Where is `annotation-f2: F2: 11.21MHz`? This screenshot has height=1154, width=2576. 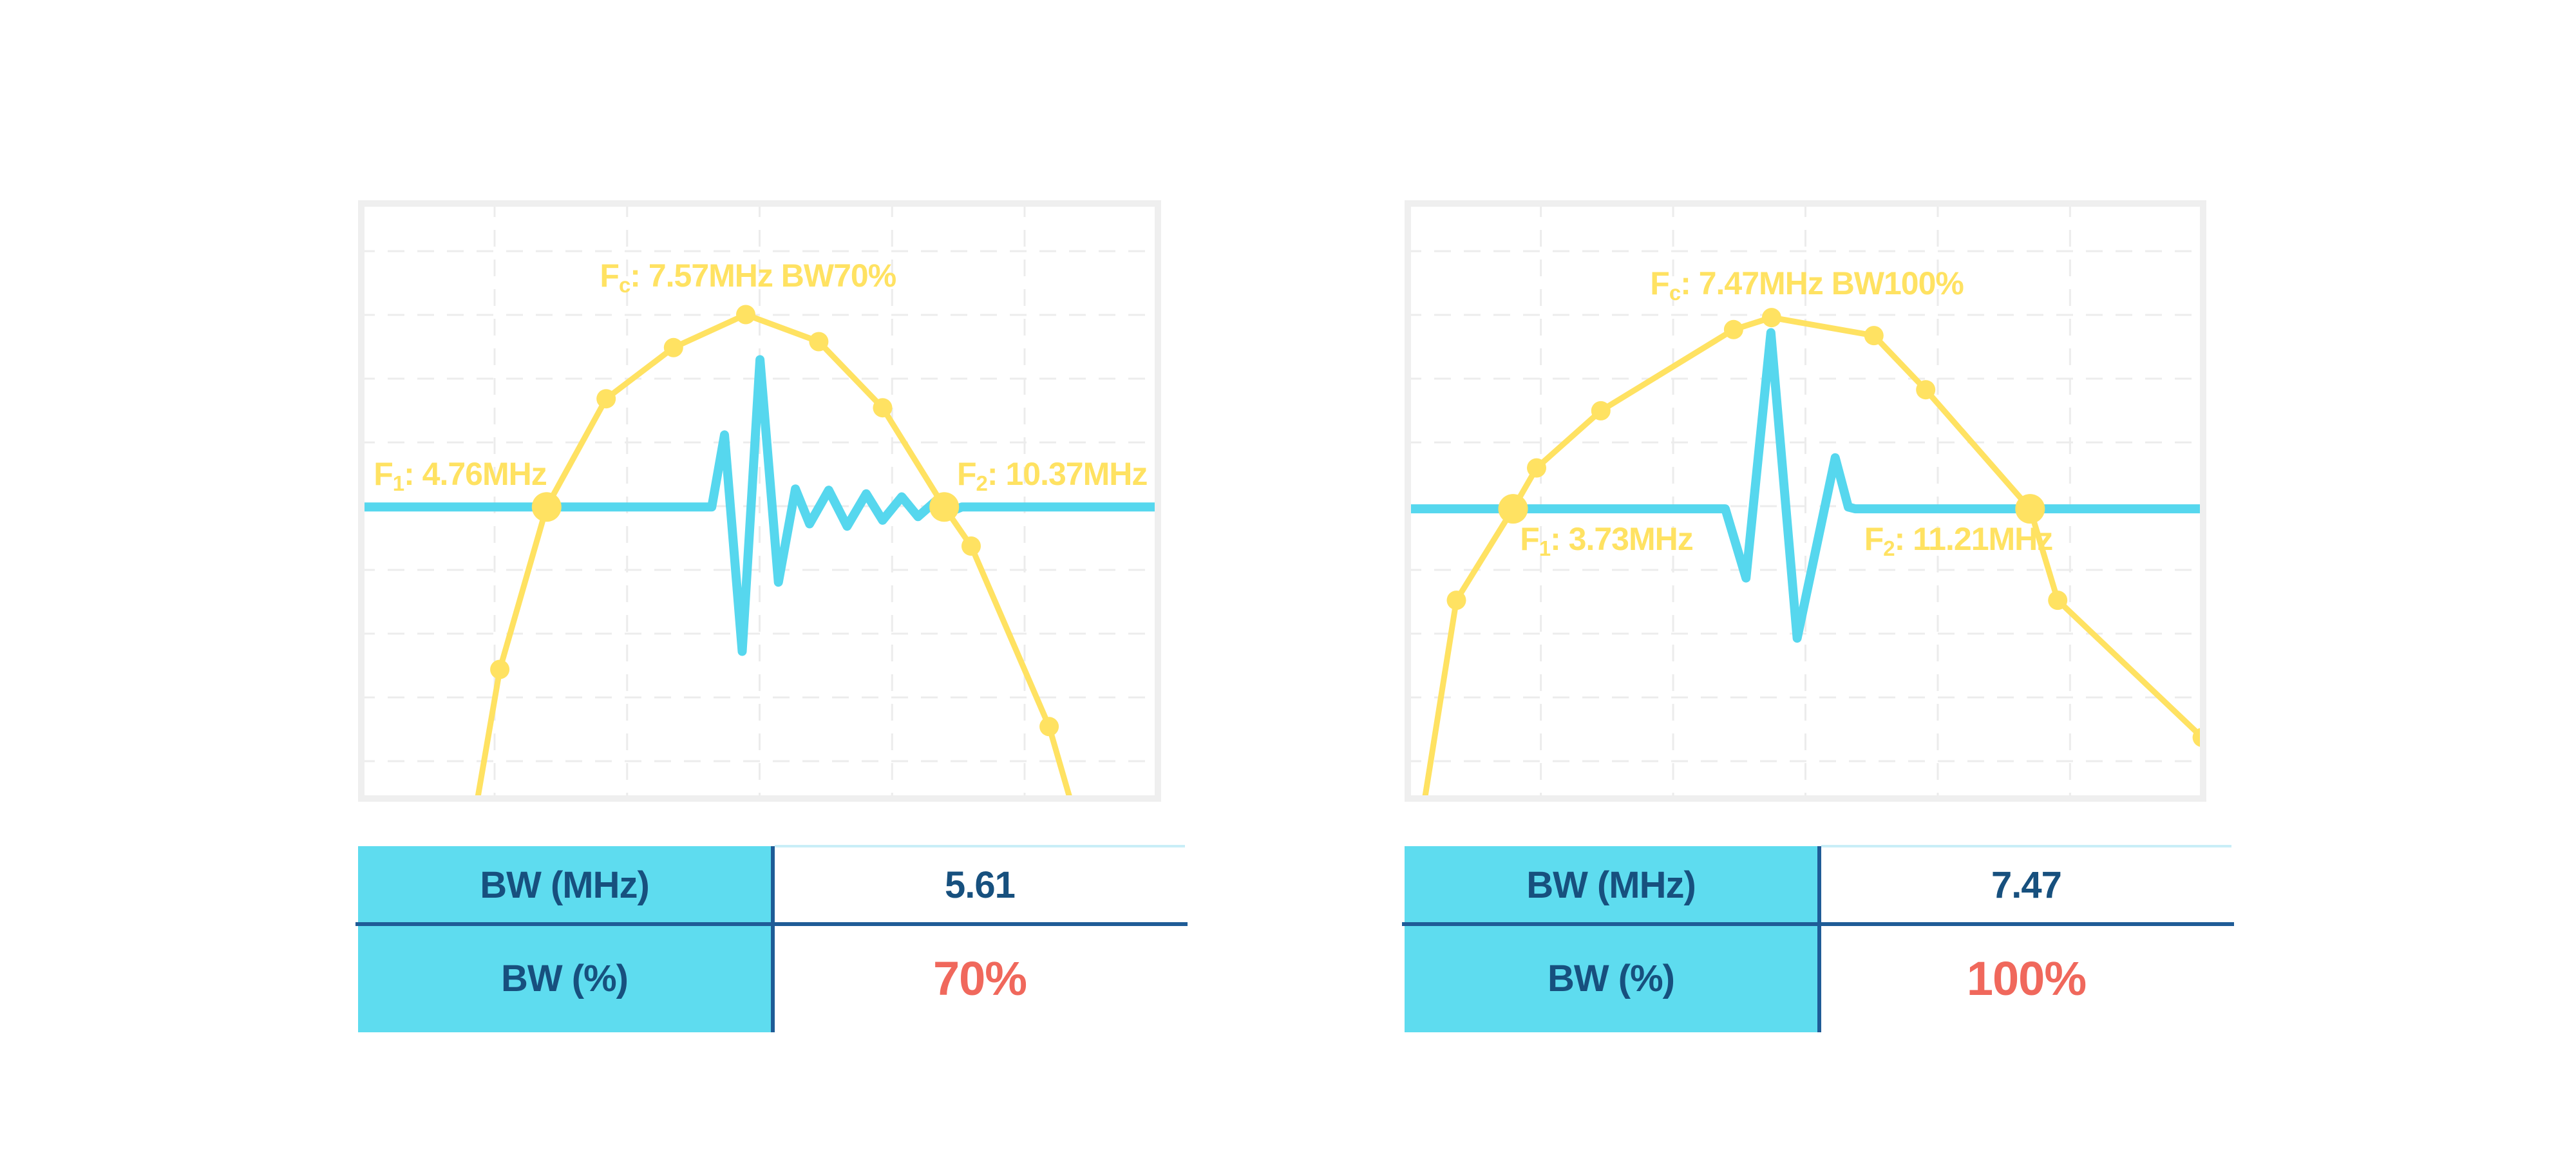
annotation-f2: F2: 11.21MHz is located at coordinates (1958, 540).